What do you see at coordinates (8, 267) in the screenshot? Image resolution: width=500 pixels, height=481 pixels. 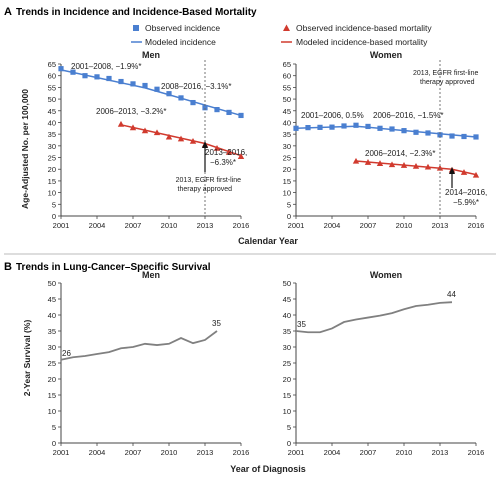 I see `section-b-letter: B` at bounding box center [8, 267].